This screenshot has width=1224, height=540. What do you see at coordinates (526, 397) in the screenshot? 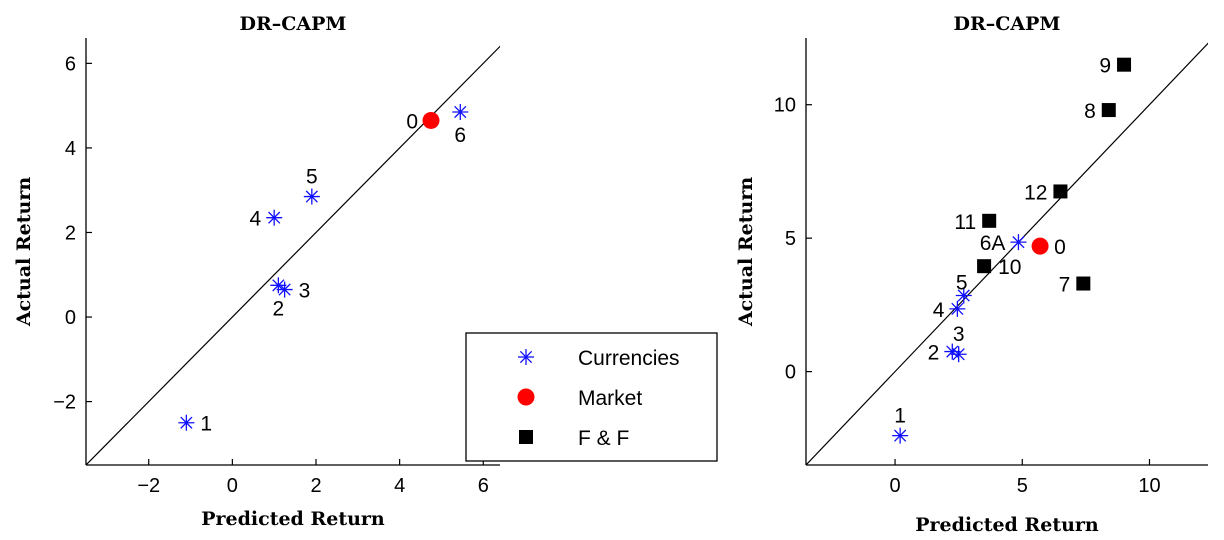
I see `legend-marker-circle` at bounding box center [526, 397].